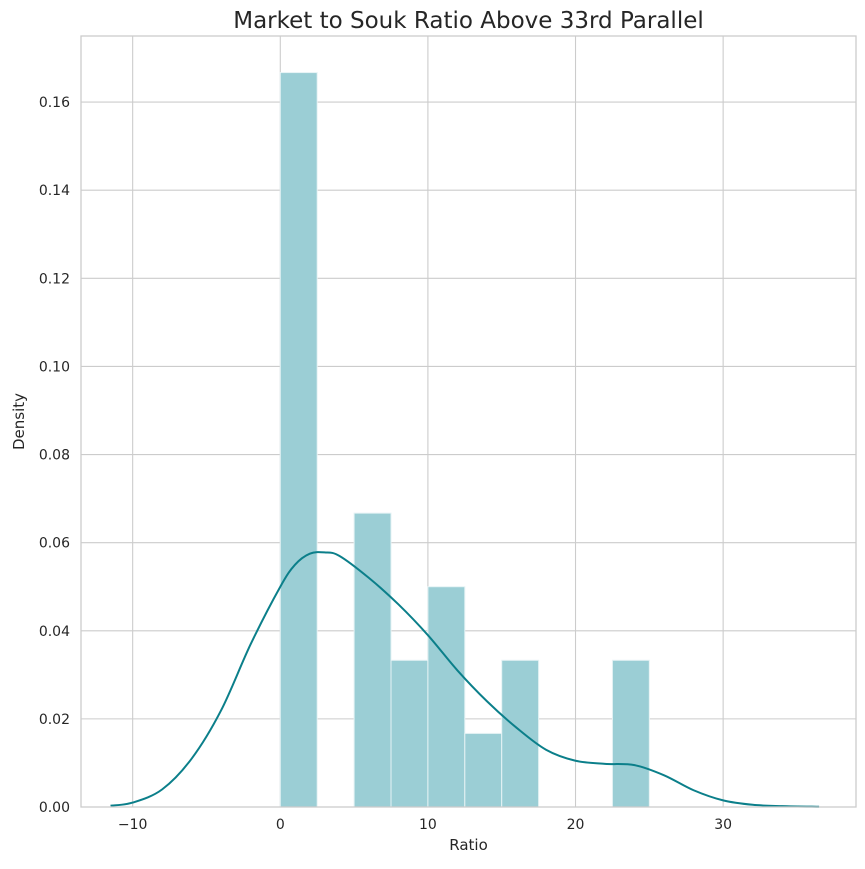 This screenshot has width=865, height=869. Describe the element at coordinates (468, 21) in the screenshot. I see `chart-title: Market to Souk Ratio Above 33rd Parallel` at that location.